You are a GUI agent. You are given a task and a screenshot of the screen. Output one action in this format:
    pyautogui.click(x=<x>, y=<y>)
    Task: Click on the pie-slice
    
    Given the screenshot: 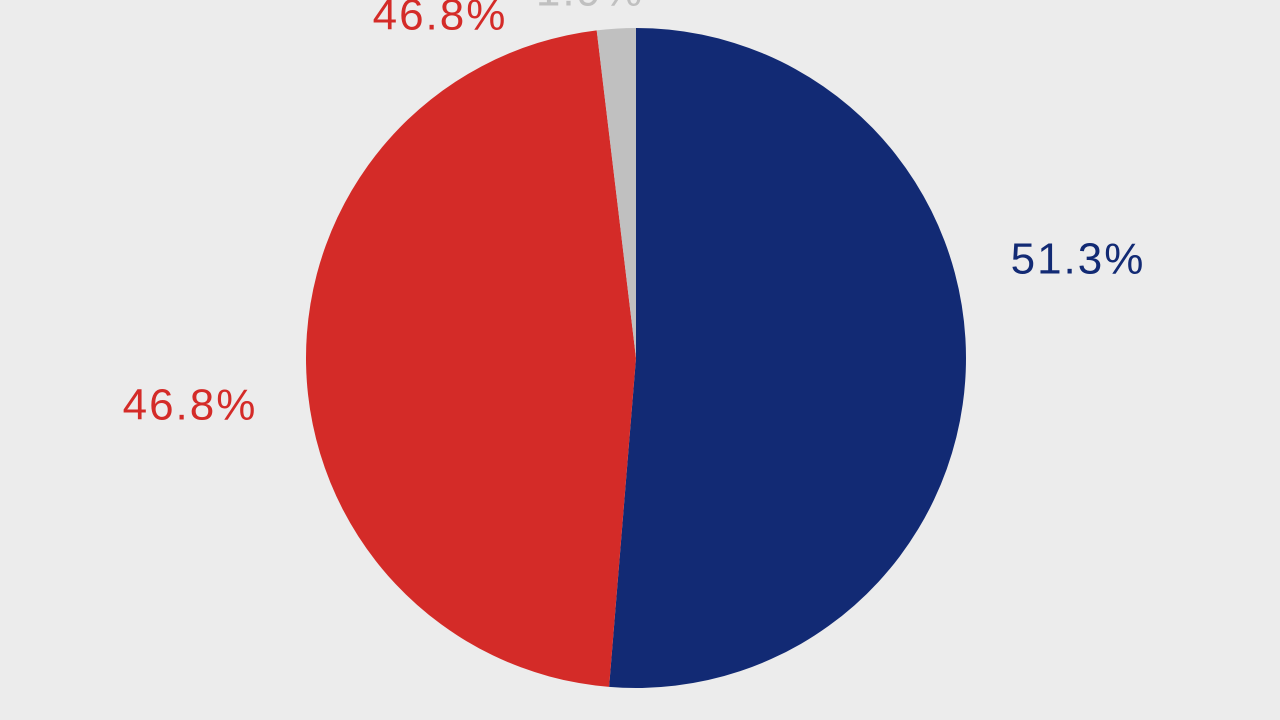 What is the action you would take?
    pyautogui.click(x=616, y=193)
    